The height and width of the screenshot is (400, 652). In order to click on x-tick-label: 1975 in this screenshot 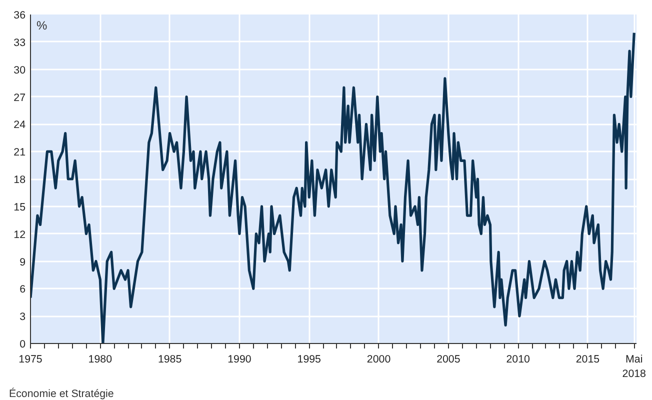, I will do `click(30, 360)`.